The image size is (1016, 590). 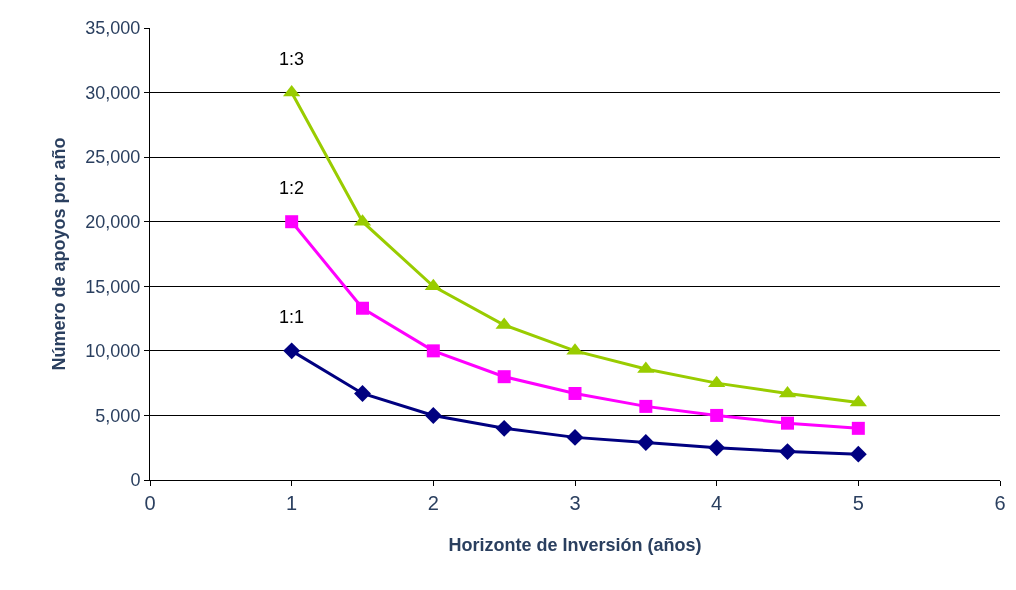 What do you see at coordinates (1000, 503) in the screenshot?
I see `x-tick-label: 6` at bounding box center [1000, 503].